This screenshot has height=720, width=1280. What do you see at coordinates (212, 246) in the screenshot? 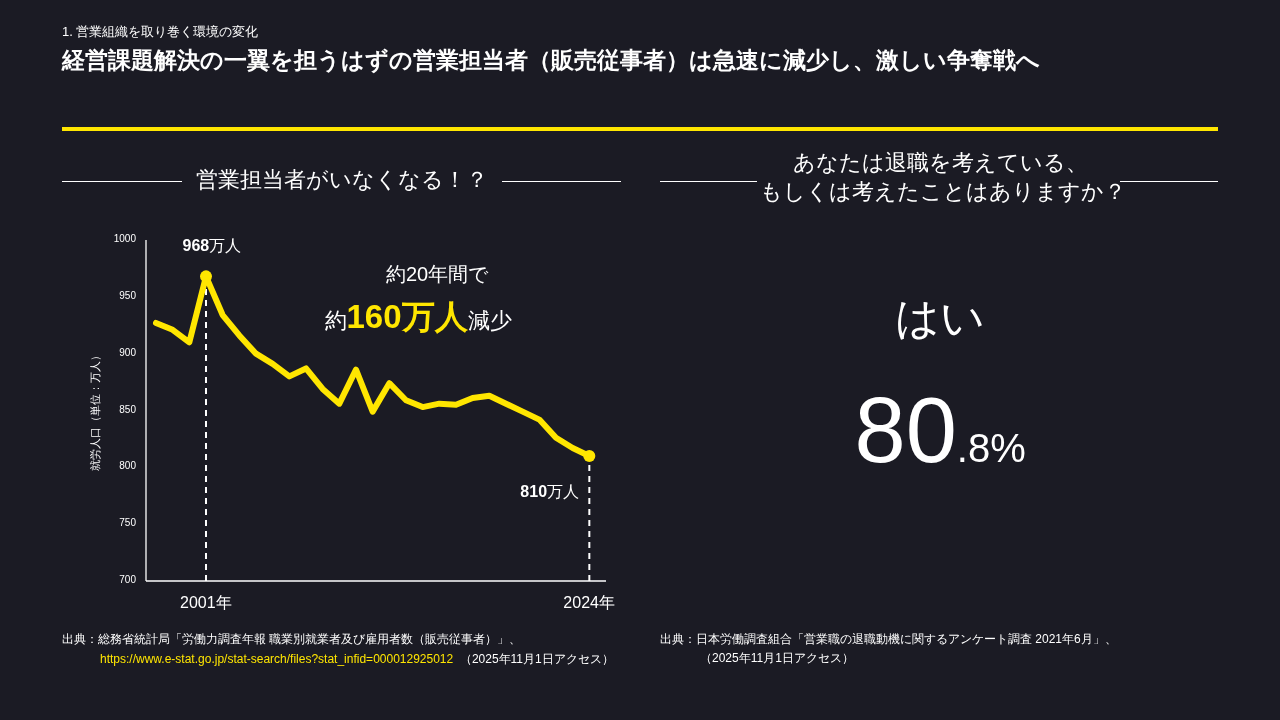
I see `annotation: 968万人` at bounding box center [212, 246].